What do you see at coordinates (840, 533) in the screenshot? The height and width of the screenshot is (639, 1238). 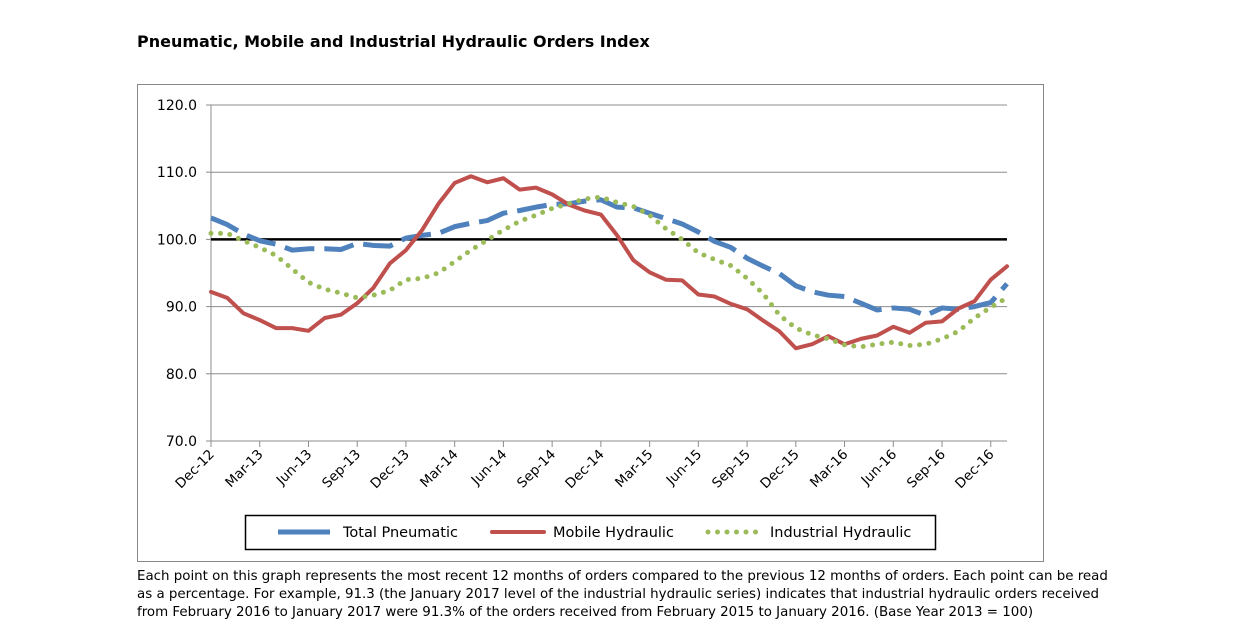 I see `legend-label: Industrial Hydraulic` at bounding box center [840, 533].